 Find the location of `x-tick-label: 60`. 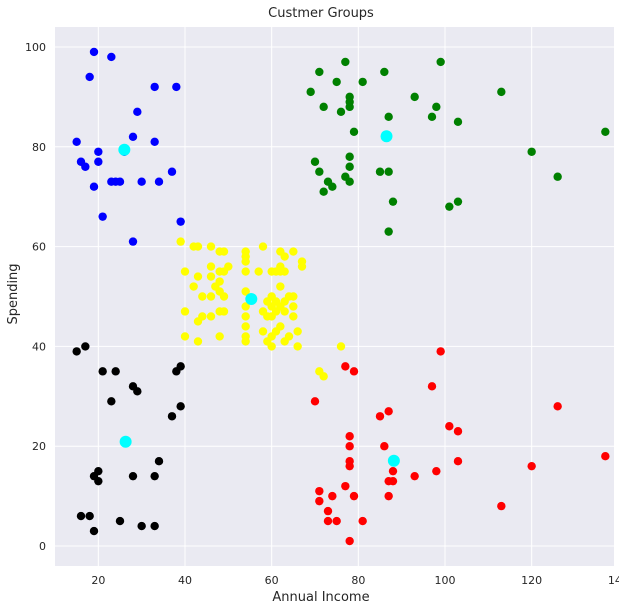

x-tick-label: 60 is located at coordinates (272, 580).